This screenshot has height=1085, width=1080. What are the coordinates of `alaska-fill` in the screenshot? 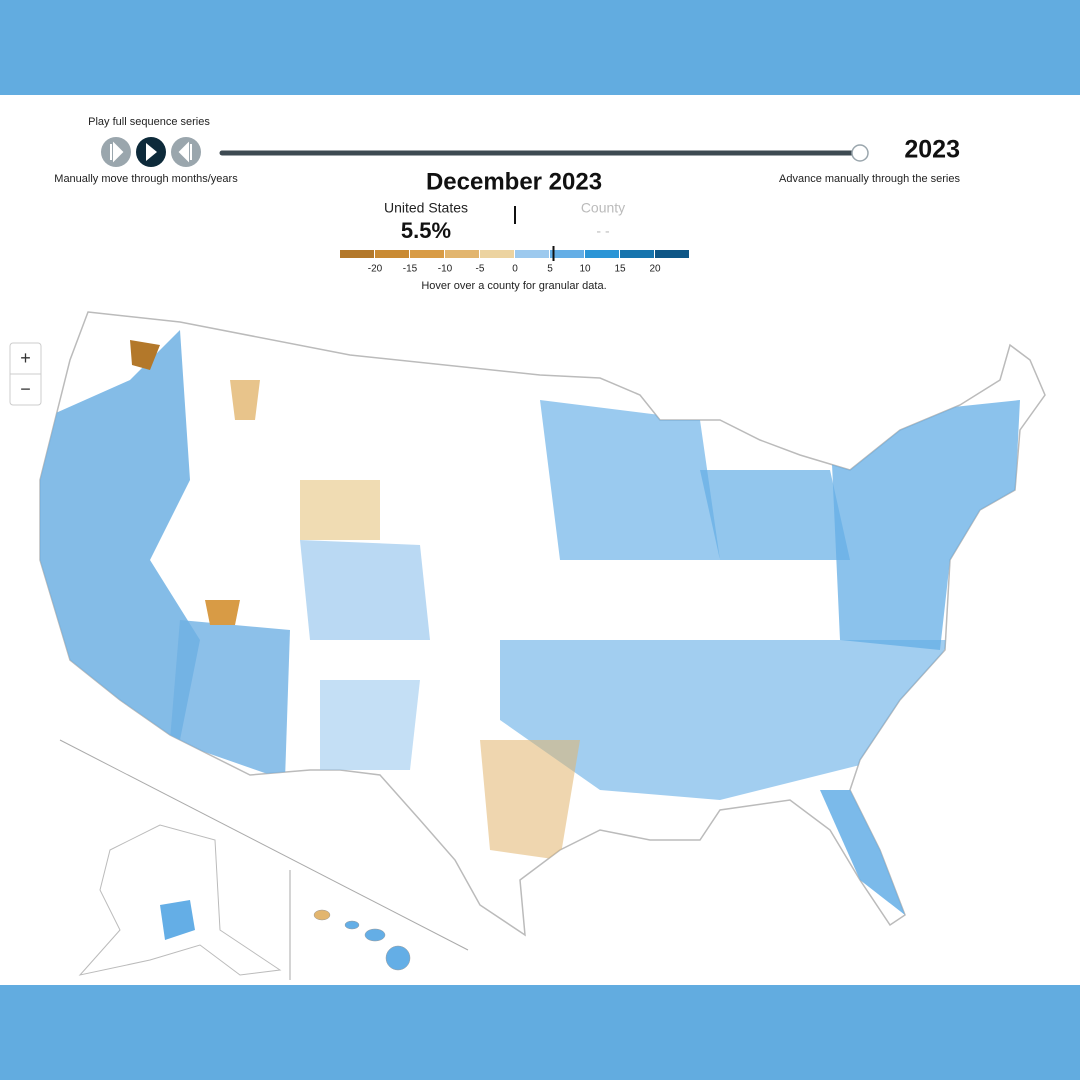 It's located at (177, 920).